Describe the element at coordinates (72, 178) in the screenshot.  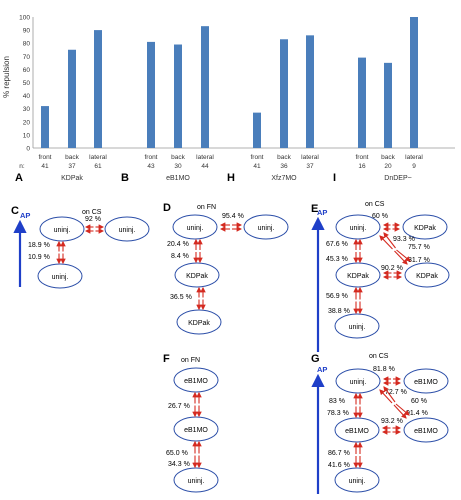
I see `group-label: KDPak` at that location.